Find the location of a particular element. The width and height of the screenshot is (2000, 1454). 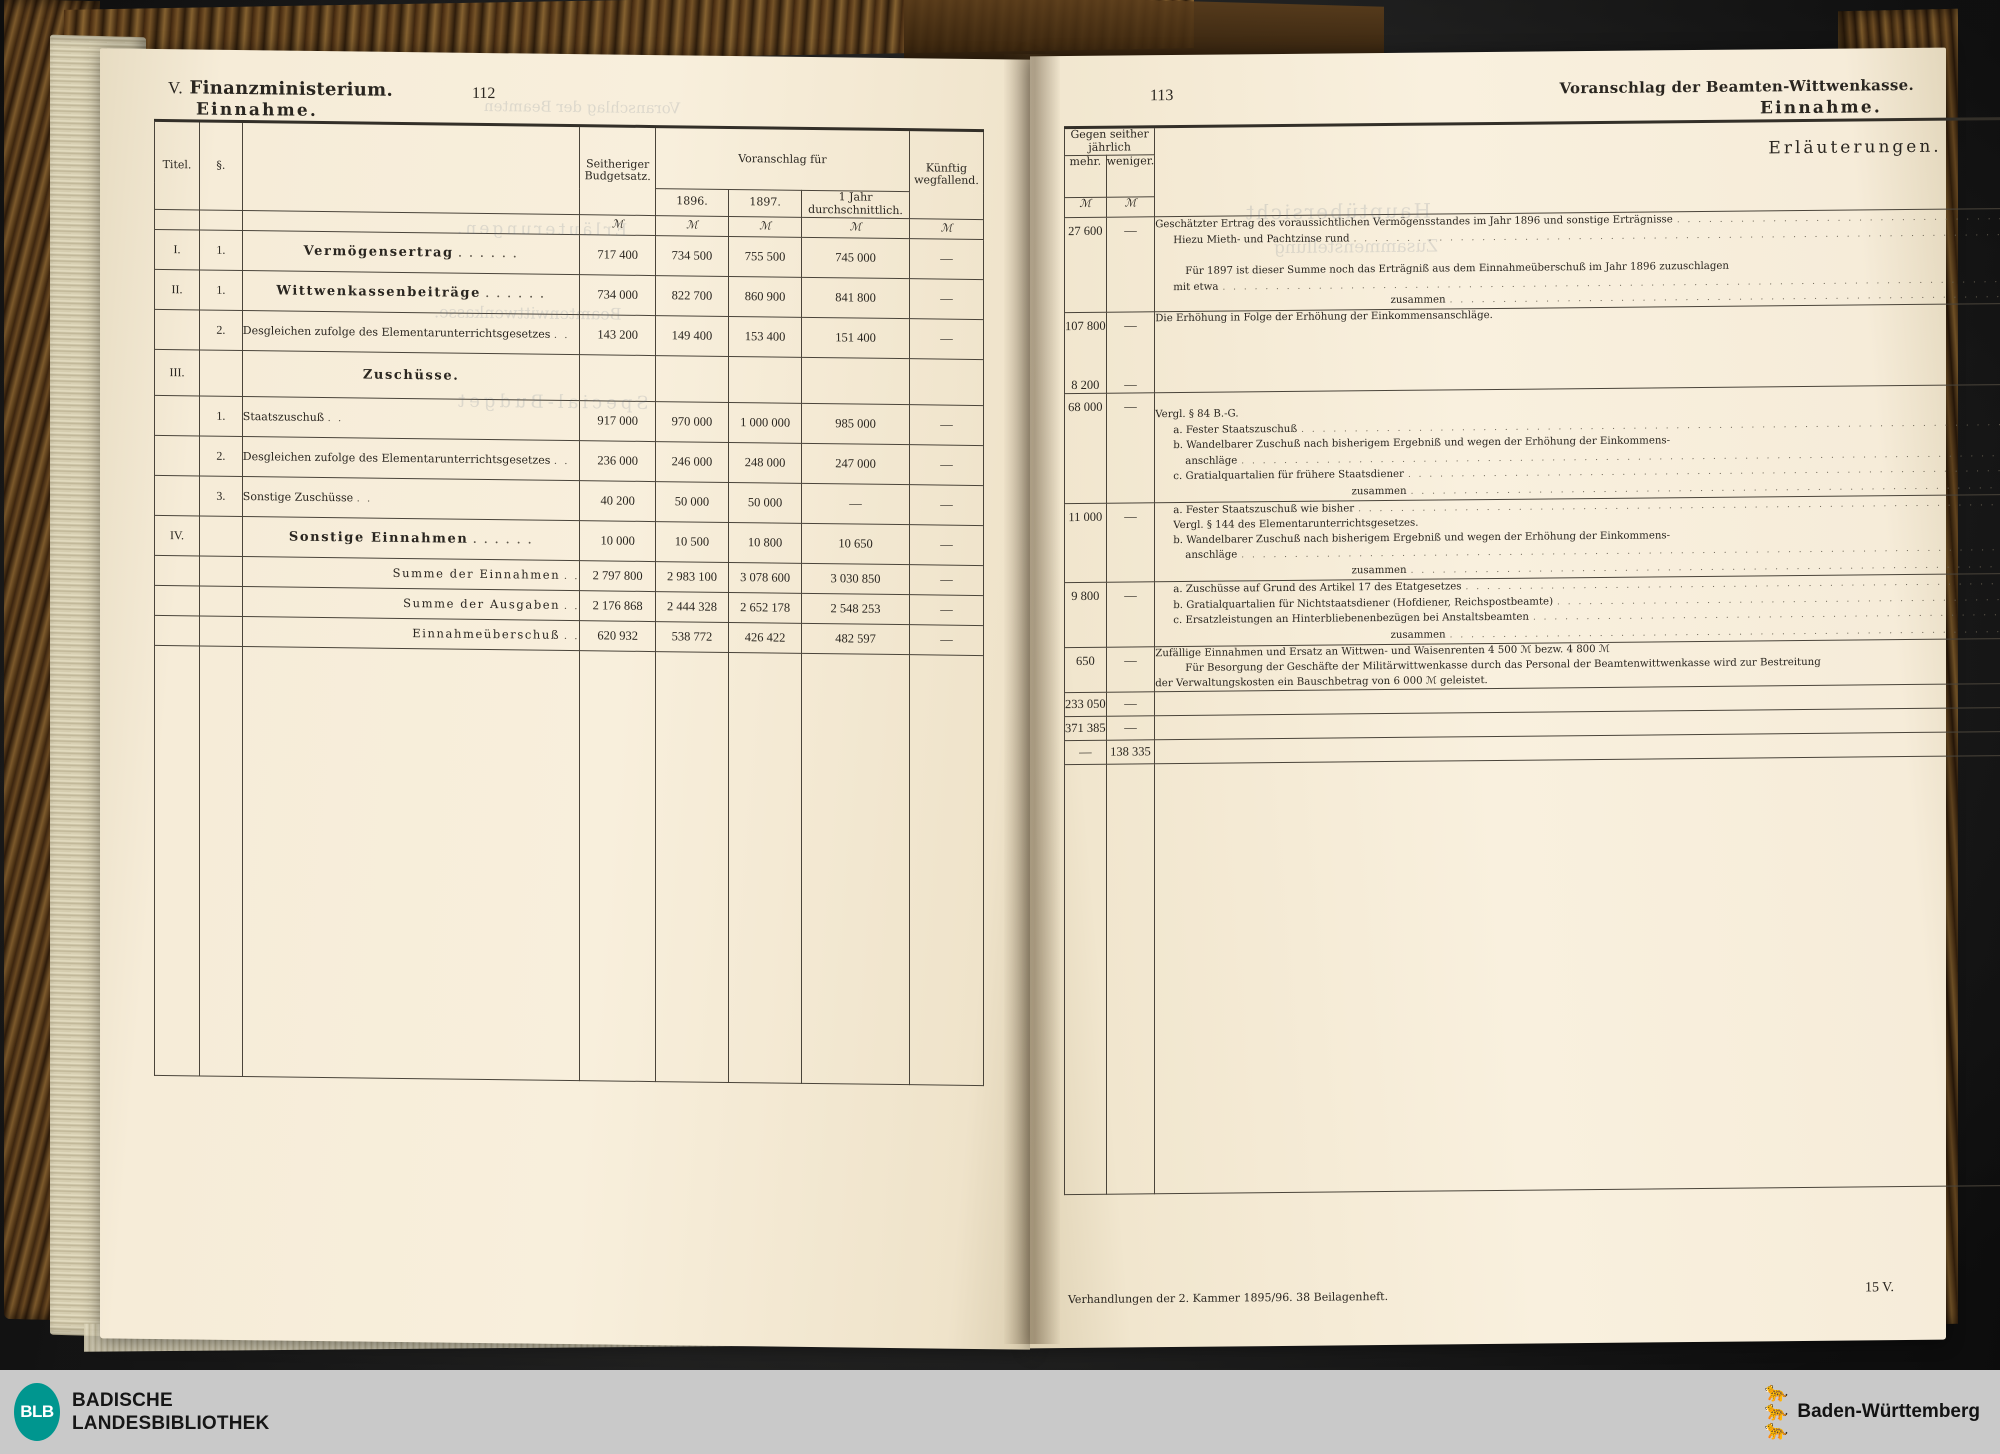

cell-summary-label: Einnahmeüberschuß . . is located at coordinates (411, 633).